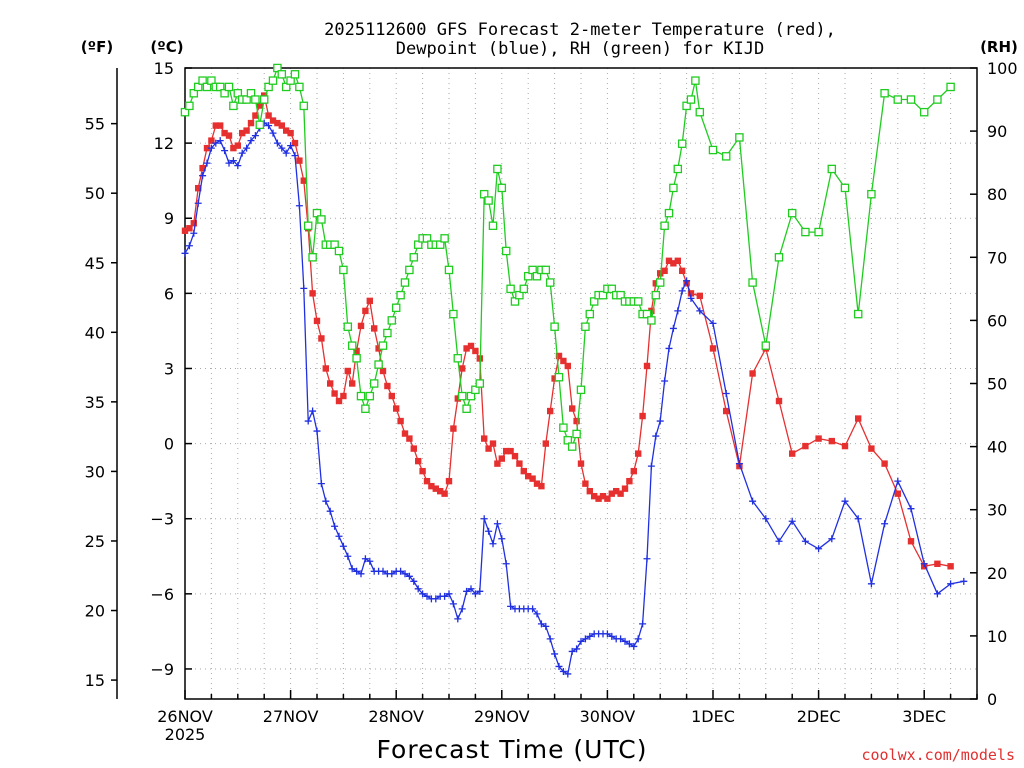 Image resolution: width=1024 pixels, height=768 pixels. Describe the element at coordinates (997, 257) in the screenshot. I see `rh-tick-label: 70` at that location.